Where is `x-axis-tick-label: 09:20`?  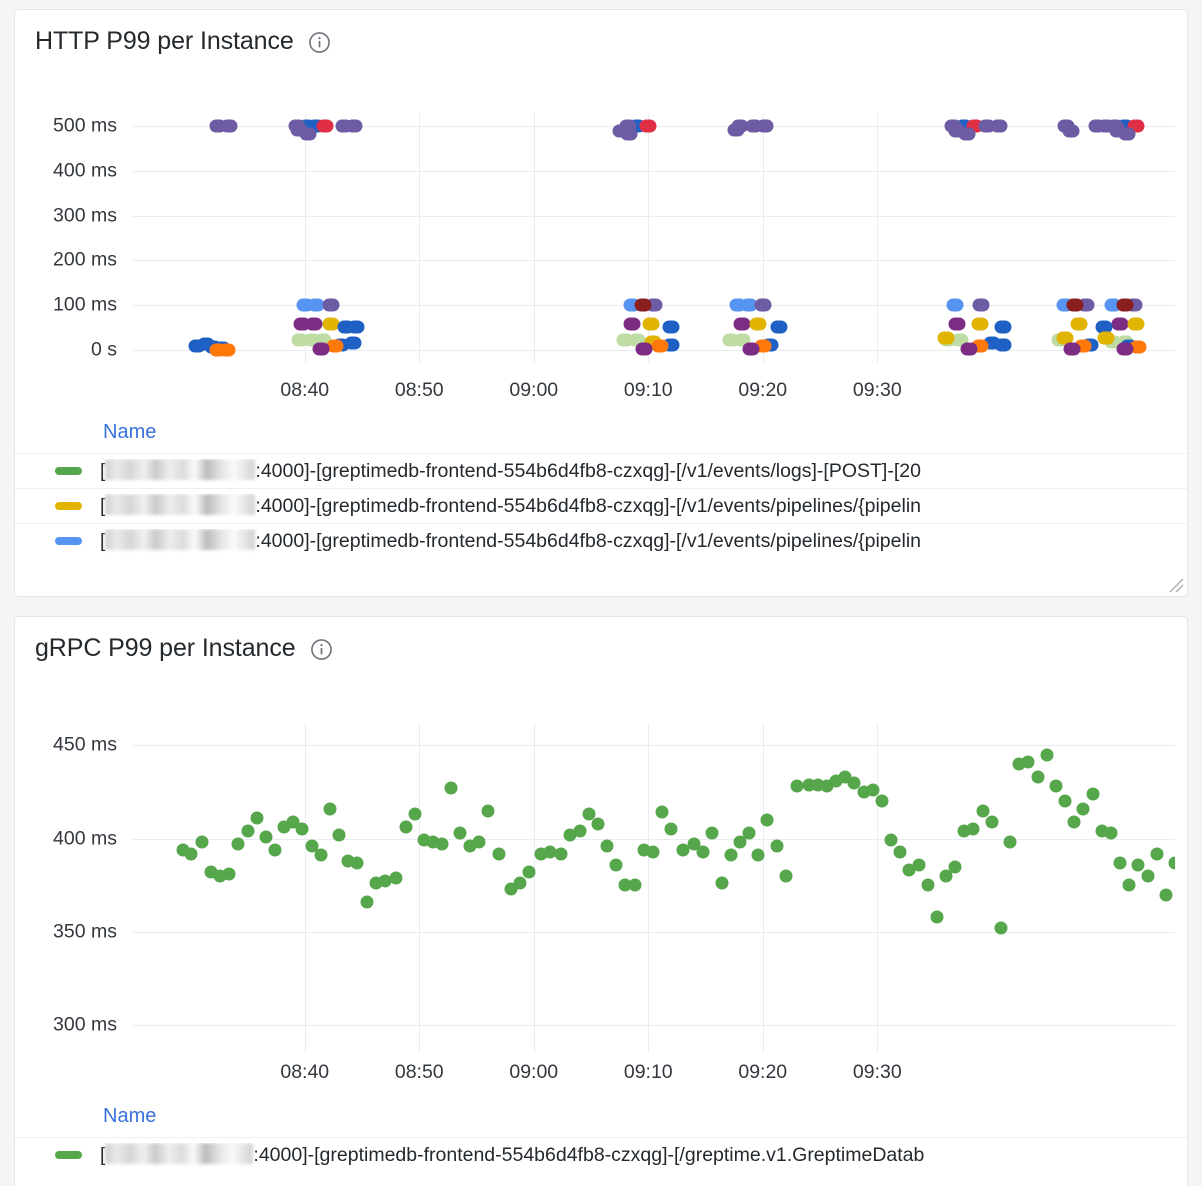 x-axis-tick-label: 09:20 is located at coordinates (763, 390).